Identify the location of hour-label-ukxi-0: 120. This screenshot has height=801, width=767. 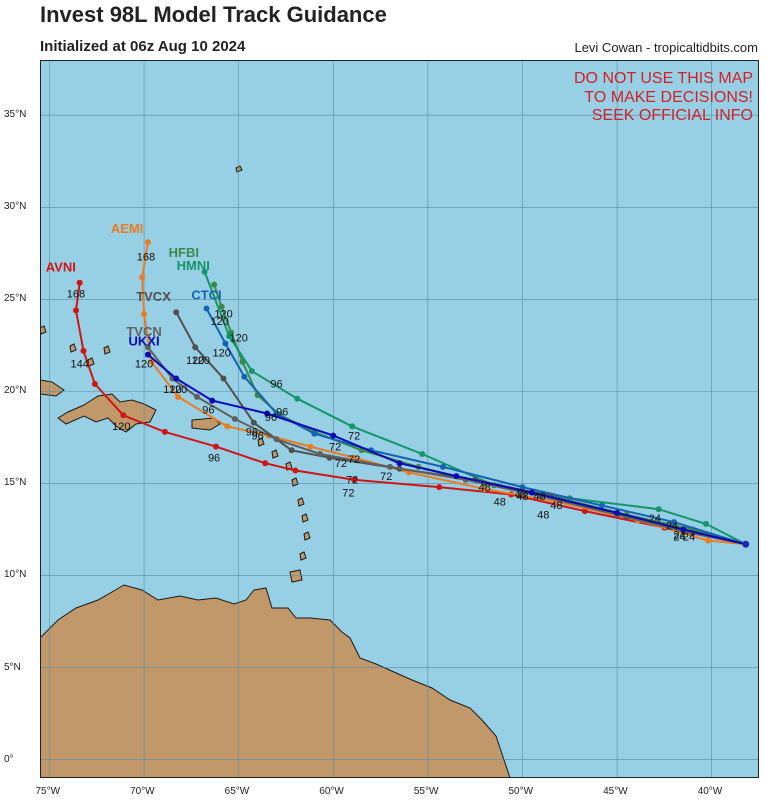
(144, 364).